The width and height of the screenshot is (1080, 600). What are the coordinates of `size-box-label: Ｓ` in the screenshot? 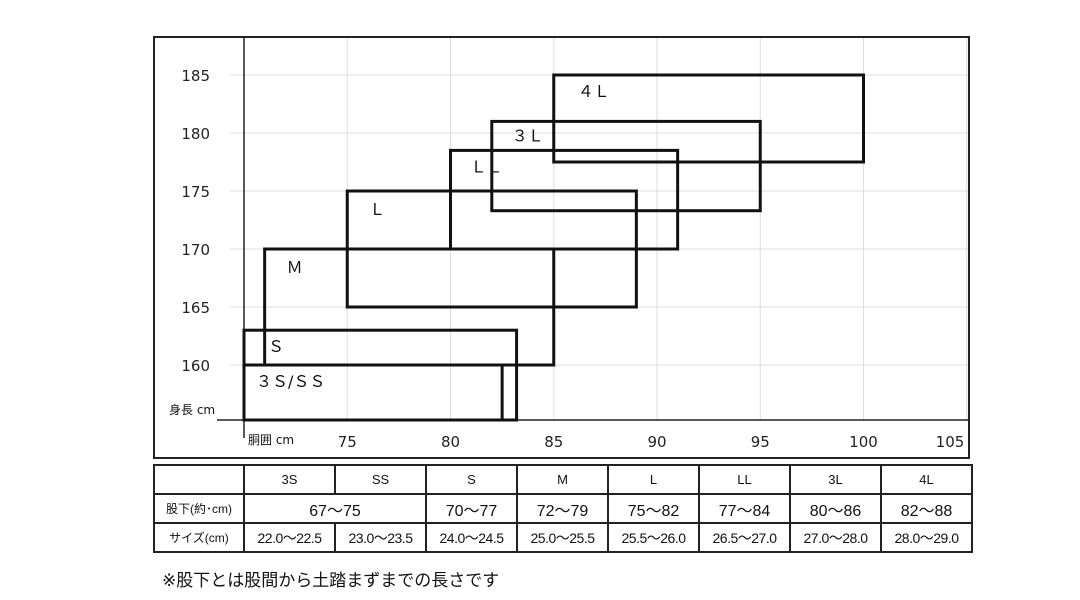 It's located at (276, 346).